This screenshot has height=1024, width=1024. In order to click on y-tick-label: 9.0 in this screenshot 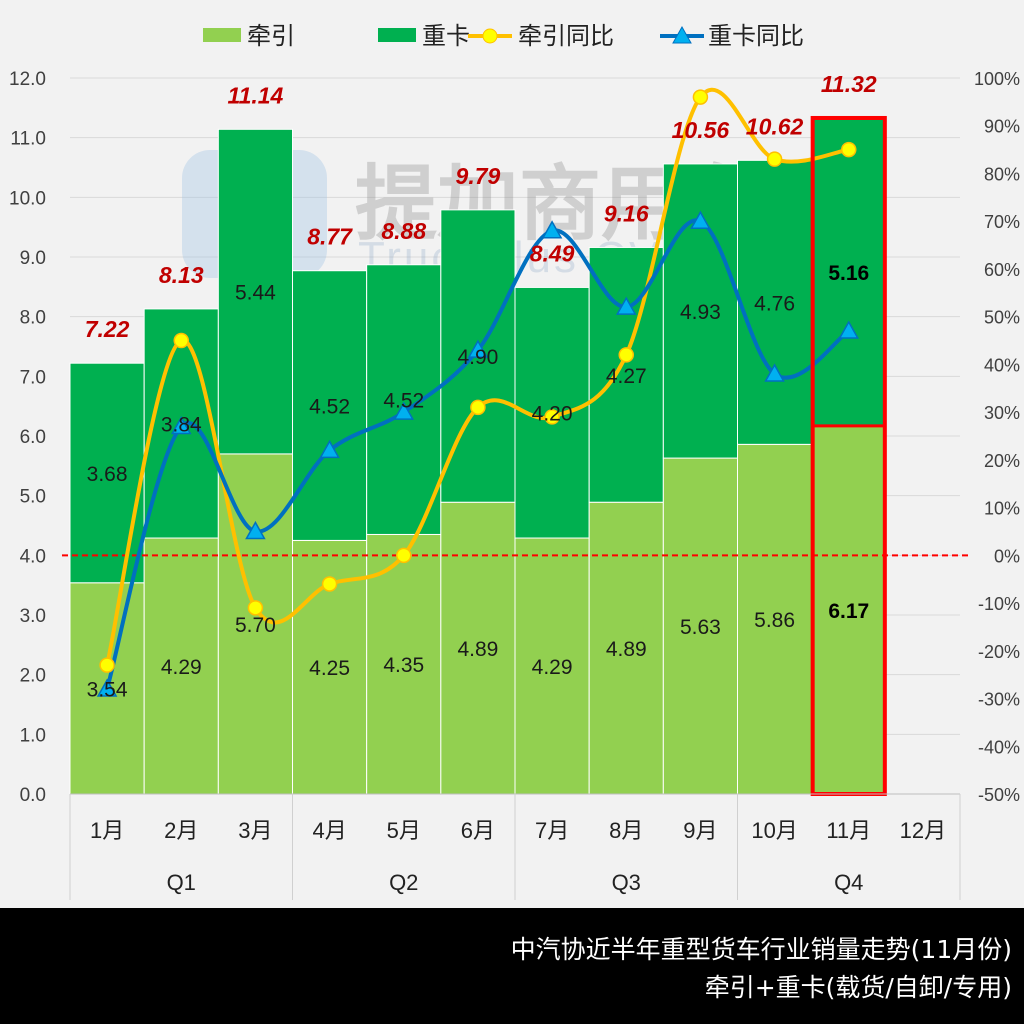, I will do `click(33, 258)`.